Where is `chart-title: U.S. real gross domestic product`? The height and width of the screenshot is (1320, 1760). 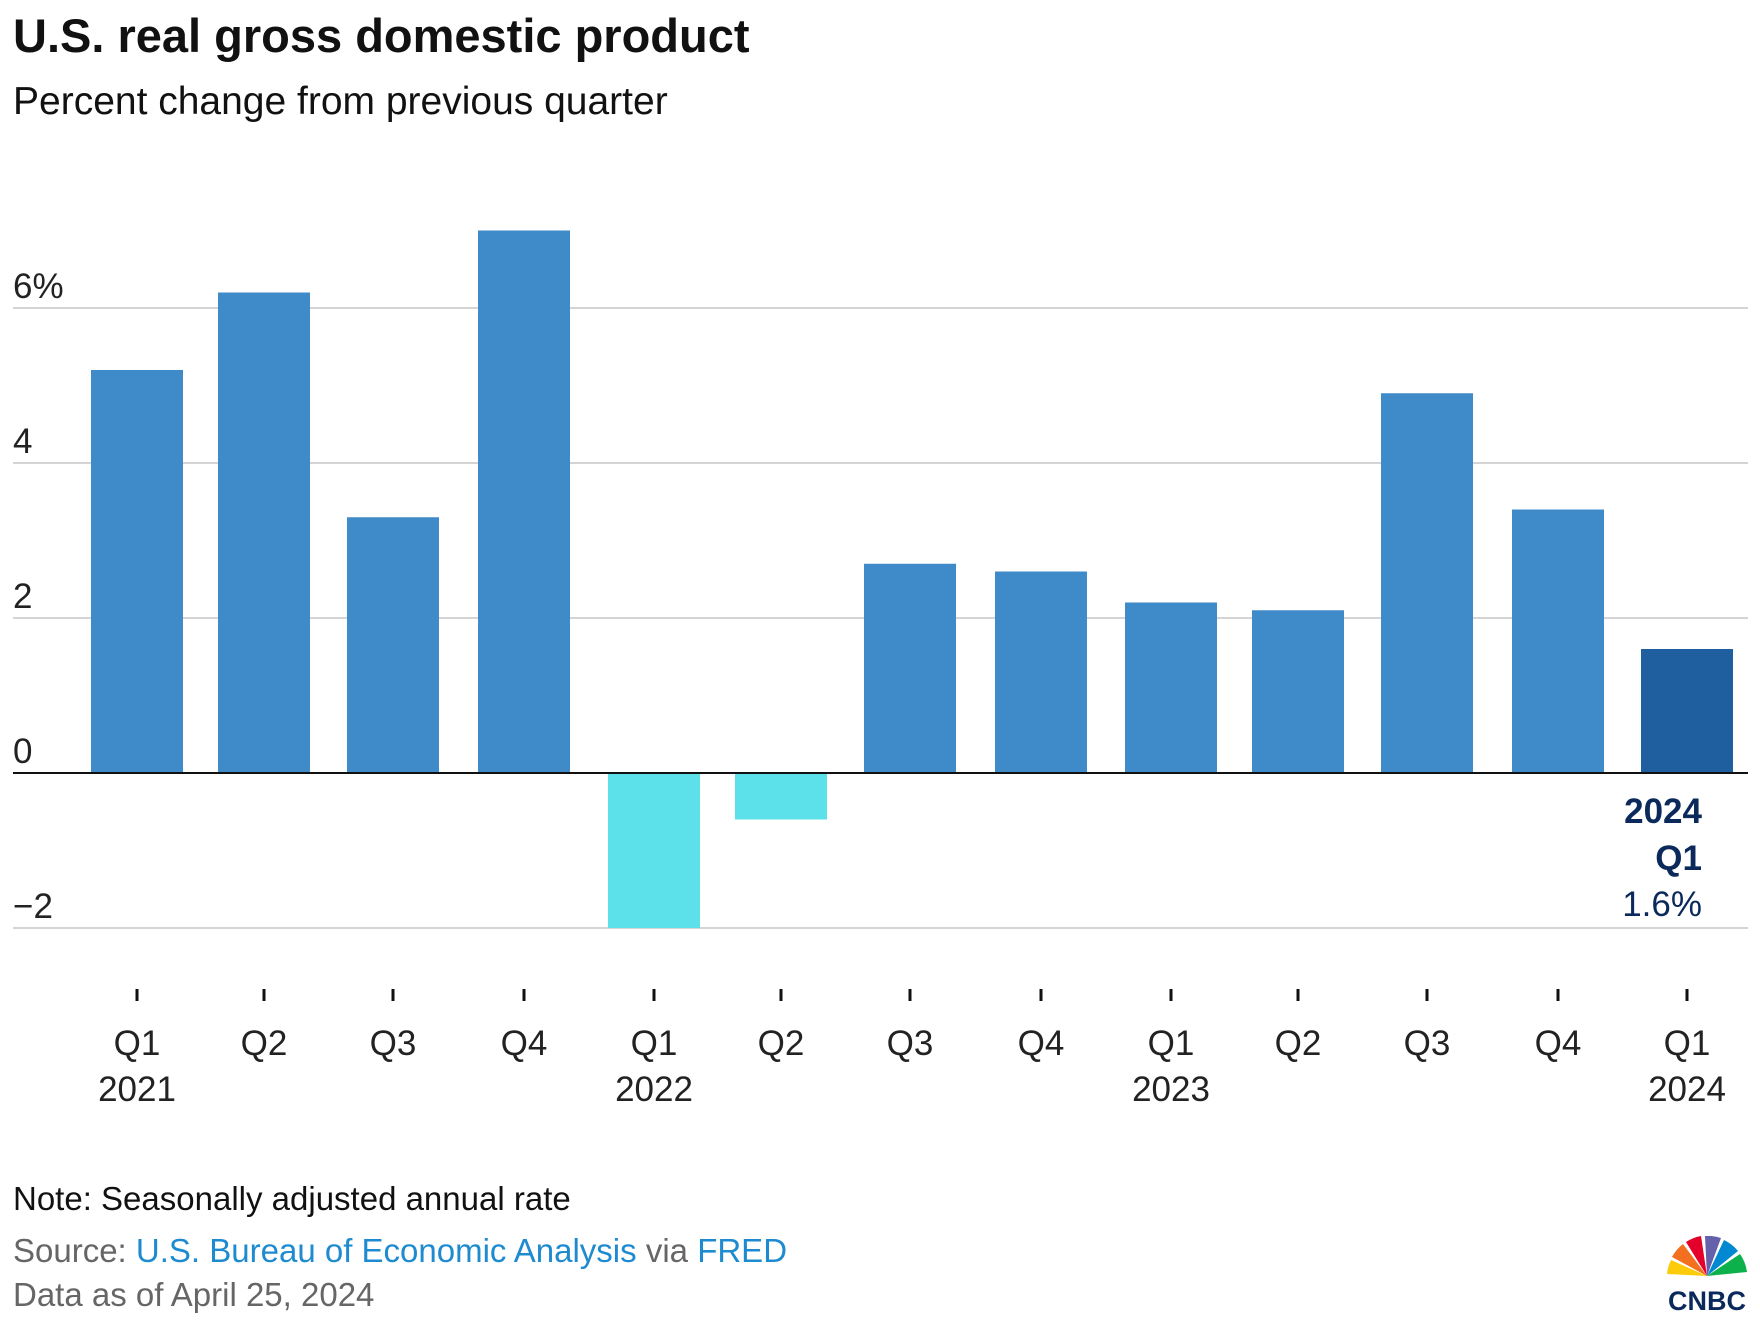 chart-title: U.S. real gross domestic product is located at coordinates (381, 35).